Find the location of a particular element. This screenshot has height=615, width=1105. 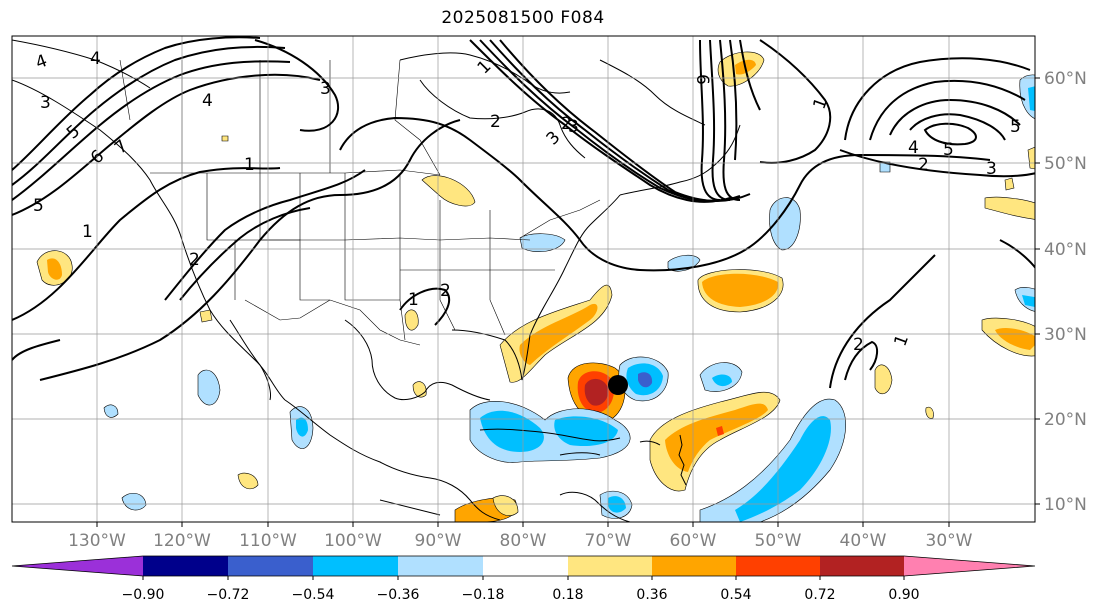

colorbar-extend-low is located at coordinates (77, 566).